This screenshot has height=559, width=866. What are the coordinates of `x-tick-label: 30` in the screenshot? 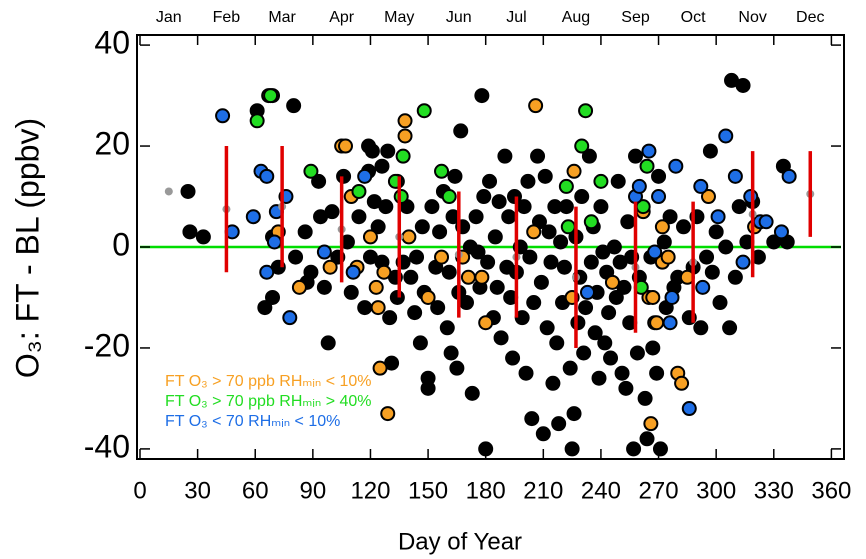 It's located at (197, 490).